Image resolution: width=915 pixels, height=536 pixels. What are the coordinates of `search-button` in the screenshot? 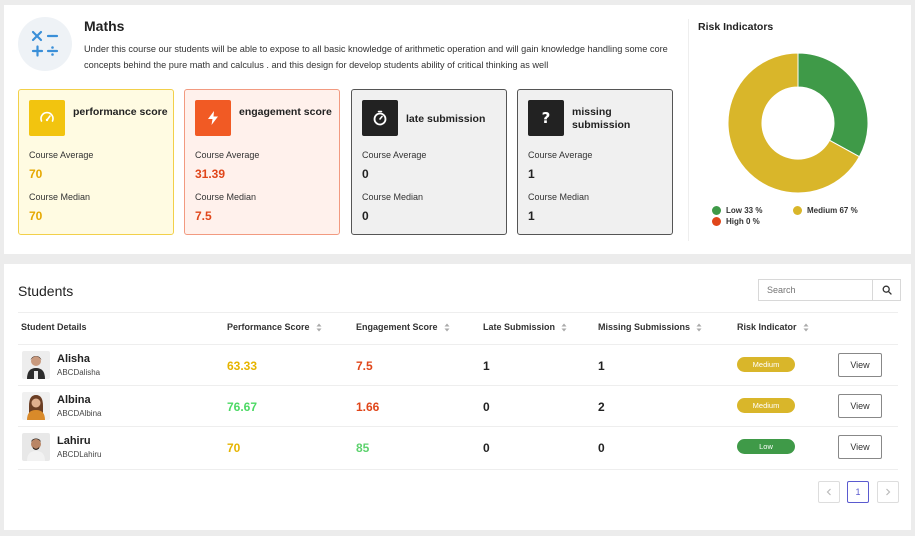 It's located at (886, 290).